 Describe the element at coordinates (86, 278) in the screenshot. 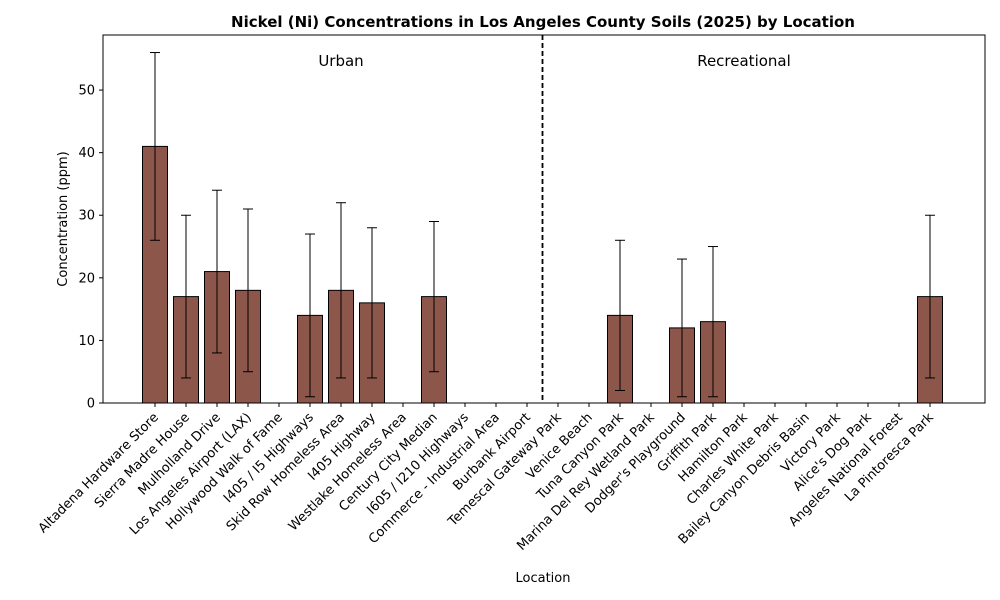

I see `y-tick-label: 20` at that location.